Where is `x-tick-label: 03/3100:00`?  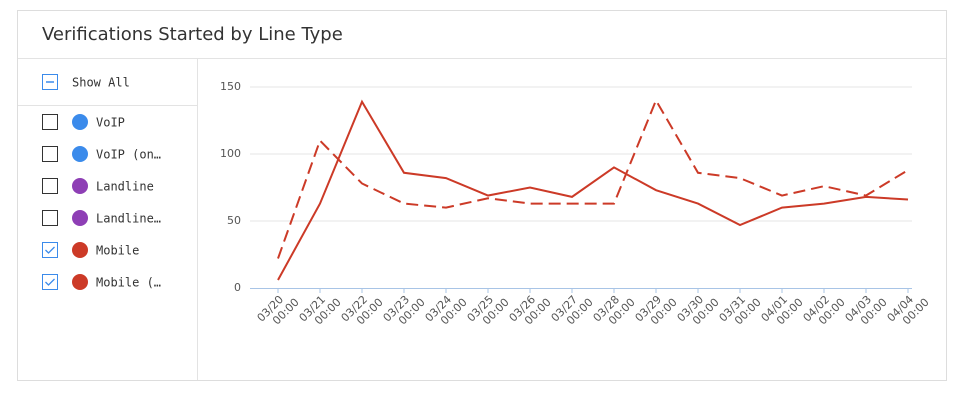 x-tick-label: 03/3100:00 is located at coordinates (740, 310).